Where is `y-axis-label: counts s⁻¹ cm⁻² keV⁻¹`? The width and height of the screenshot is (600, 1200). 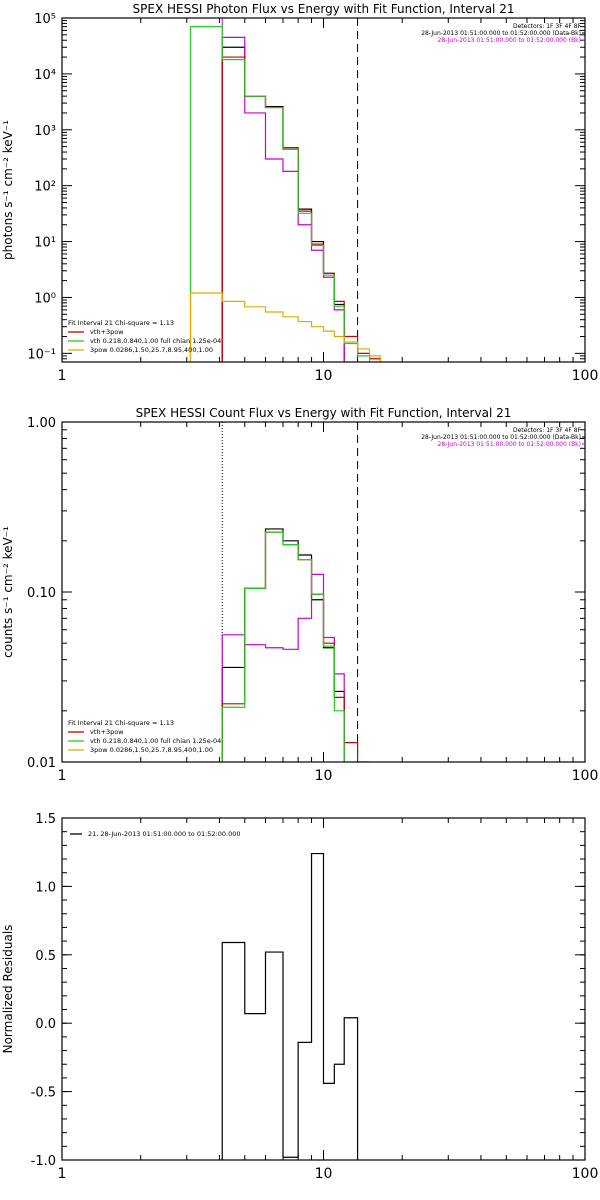
y-axis-label: counts s⁻¹ cm⁻² keV⁻¹ is located at coordinates (8, 592).